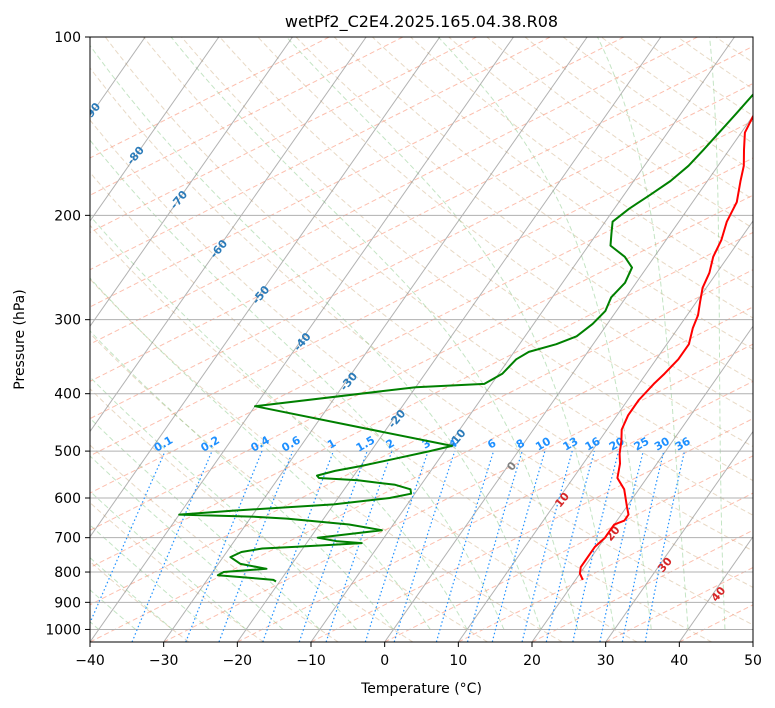 Image resolution: width=775 pixels, height=708 pixels. What do you see at coordinates (421, 22) in the screenshot?
I see `chart-title: wetPf2_C2E4.2025.165.04.38.R08` at bounding box center [421, 22].